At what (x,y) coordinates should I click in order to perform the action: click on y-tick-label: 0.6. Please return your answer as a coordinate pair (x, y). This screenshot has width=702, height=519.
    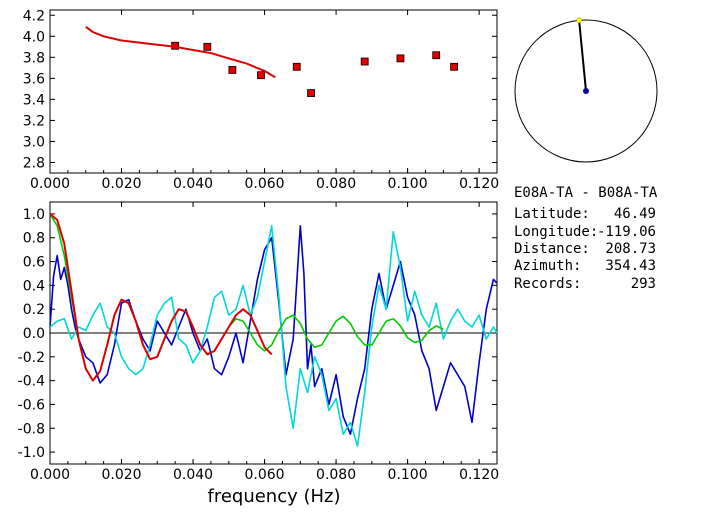
    Looking at the image, I should click on (34, 263).